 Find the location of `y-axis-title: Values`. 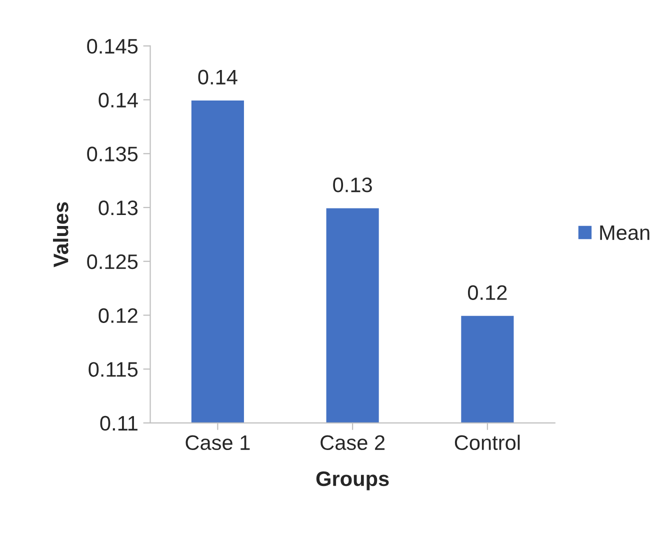

y-axis-title: Values is located at coordinates (60, 235).